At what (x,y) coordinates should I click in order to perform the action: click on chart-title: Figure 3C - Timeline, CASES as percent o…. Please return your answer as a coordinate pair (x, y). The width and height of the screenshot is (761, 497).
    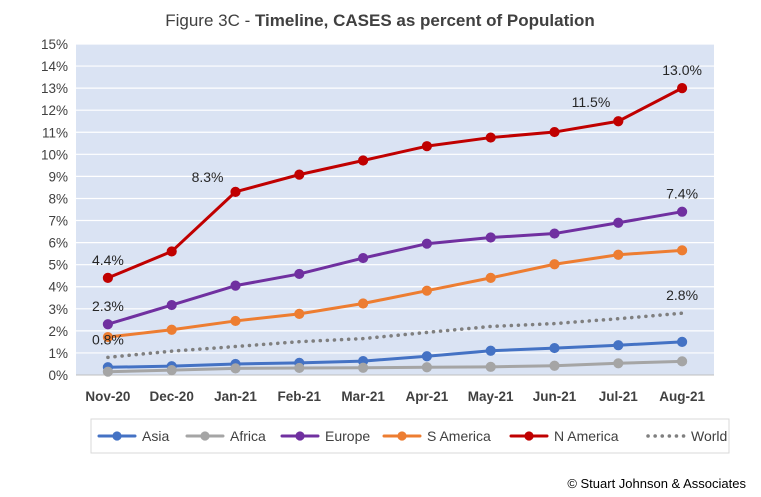
    Looking at the image, I should click on (380, 20).